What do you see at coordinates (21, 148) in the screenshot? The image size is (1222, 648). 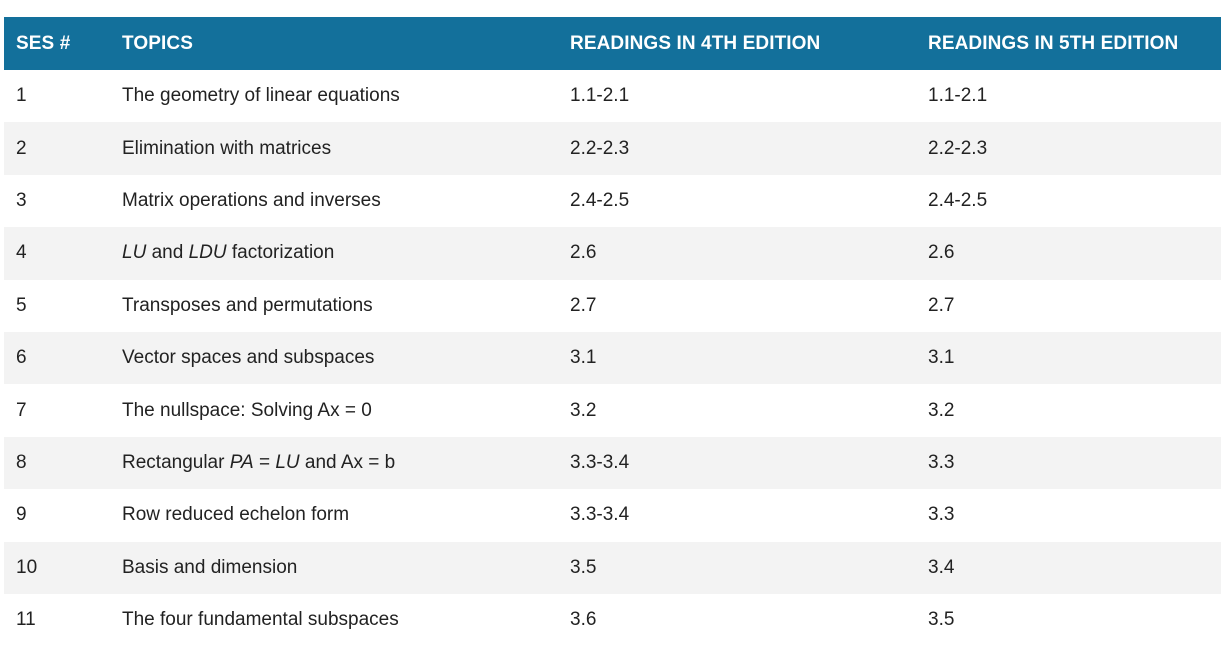 I see `session-number: 2` at bounding box center [21, 148].